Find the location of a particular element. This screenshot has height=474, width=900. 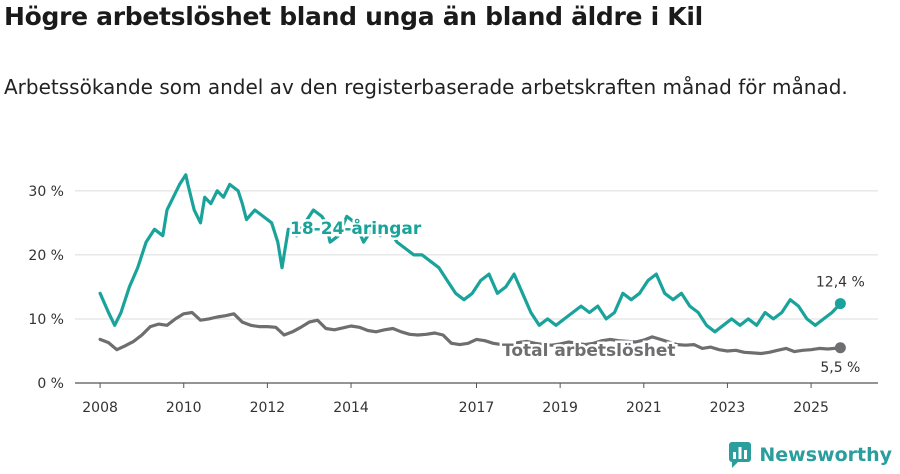

series-line-total is located at coordinates (470, 333).